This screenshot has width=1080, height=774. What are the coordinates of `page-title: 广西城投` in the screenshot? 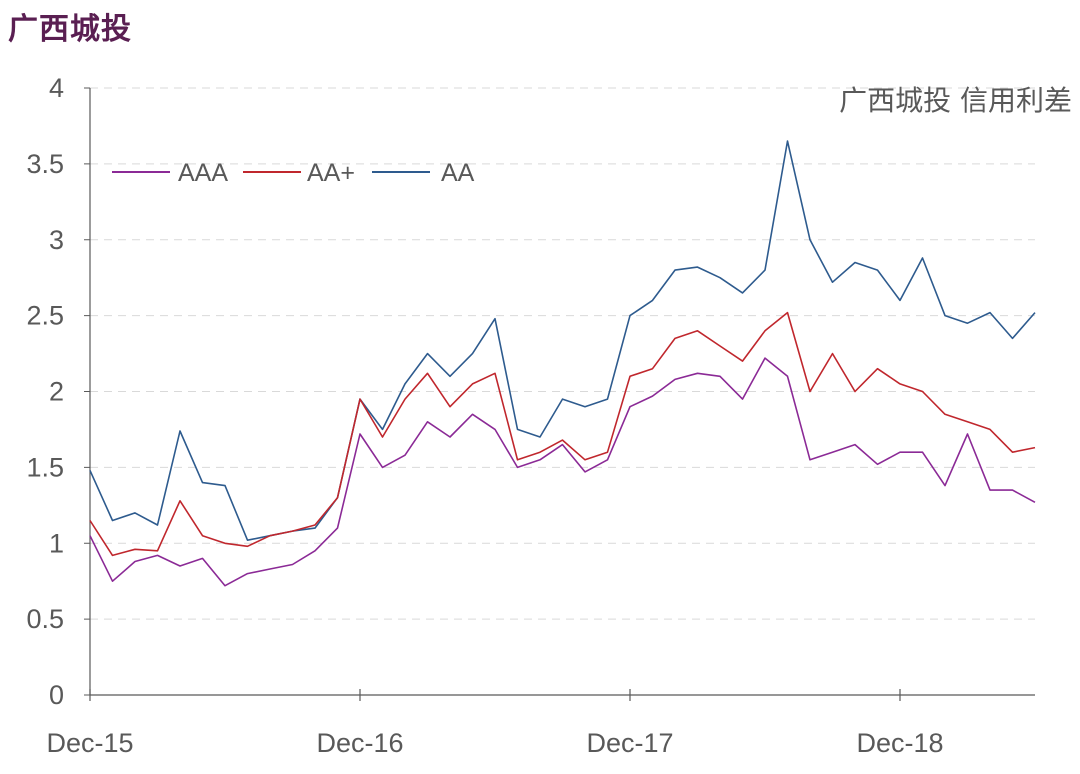 It's located at (70, 29).